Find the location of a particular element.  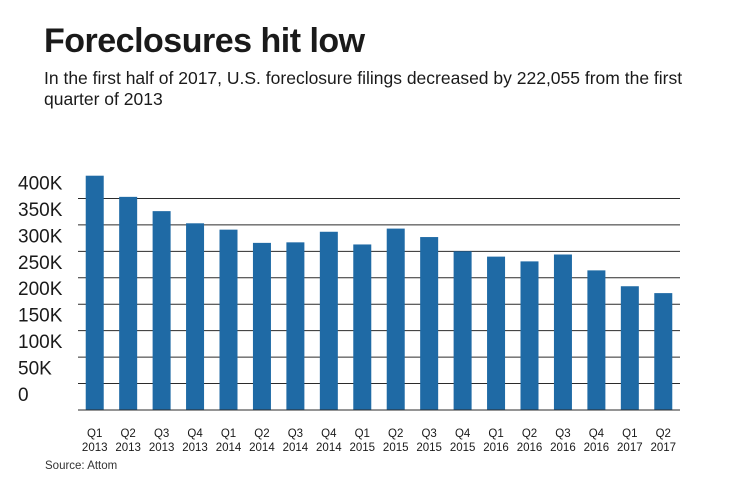

y-tick-label: 0 is located at coordinates (23, 395).